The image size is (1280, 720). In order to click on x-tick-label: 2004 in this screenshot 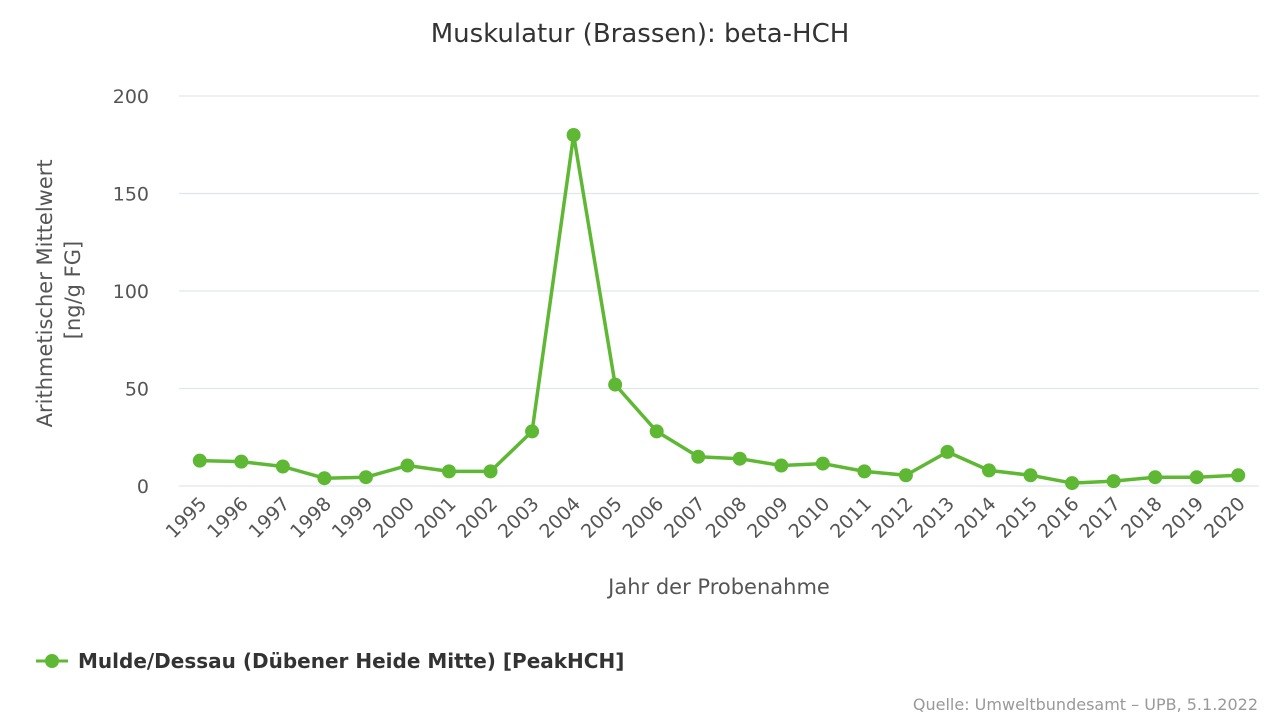, I will do `click(560, 518)`.